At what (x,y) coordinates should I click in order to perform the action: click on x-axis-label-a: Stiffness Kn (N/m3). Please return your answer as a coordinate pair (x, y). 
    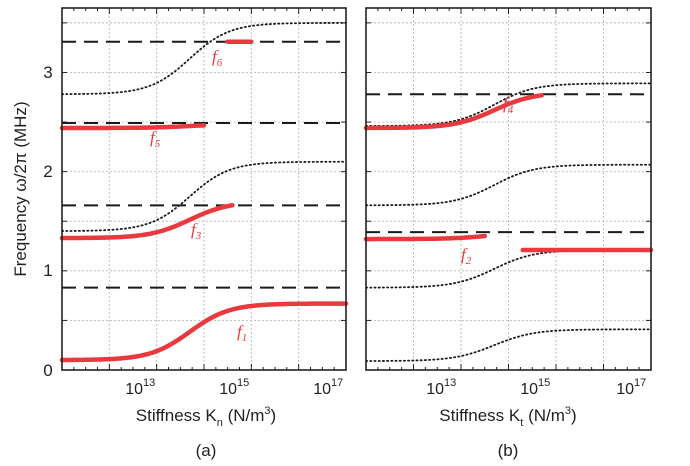
    Looking at the image, I should click on (206, 417).